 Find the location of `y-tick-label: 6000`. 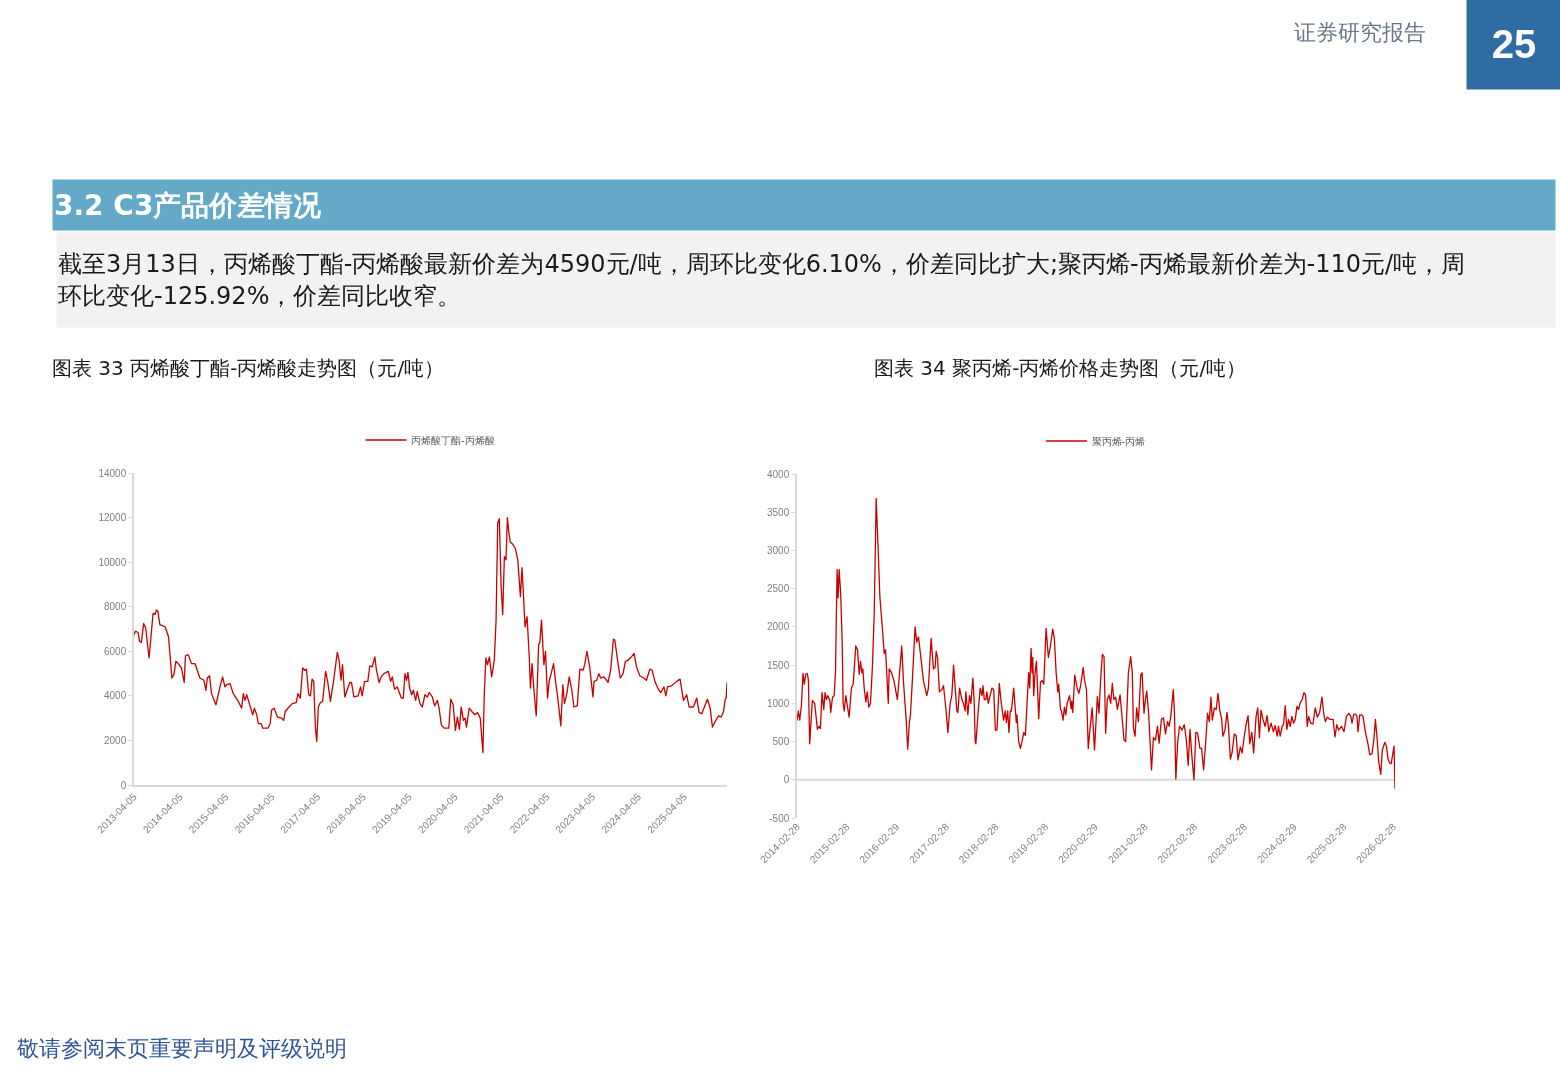

y-tick-label: 6000 is located at coordinates (115, 651).